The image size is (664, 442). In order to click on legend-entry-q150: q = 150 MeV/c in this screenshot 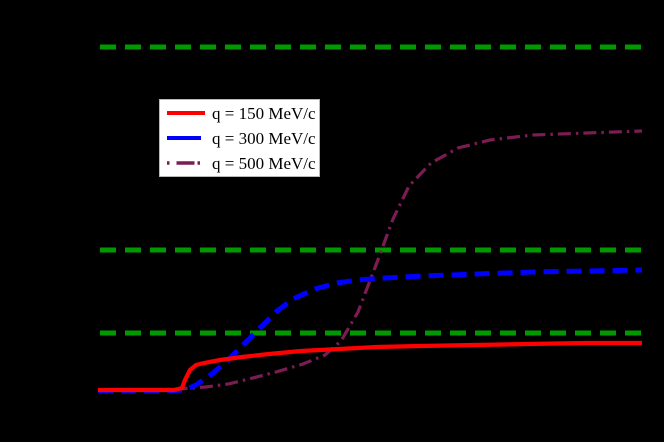, I will do `click(239, 113)`.